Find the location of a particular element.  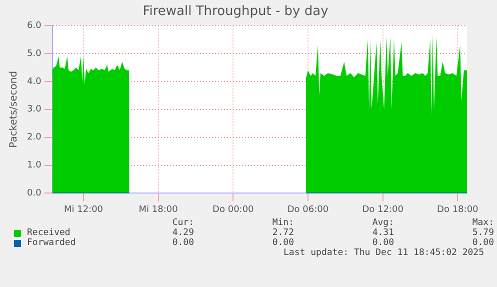

y-axis-title: Packets/second is located at coordinates (14, 109).